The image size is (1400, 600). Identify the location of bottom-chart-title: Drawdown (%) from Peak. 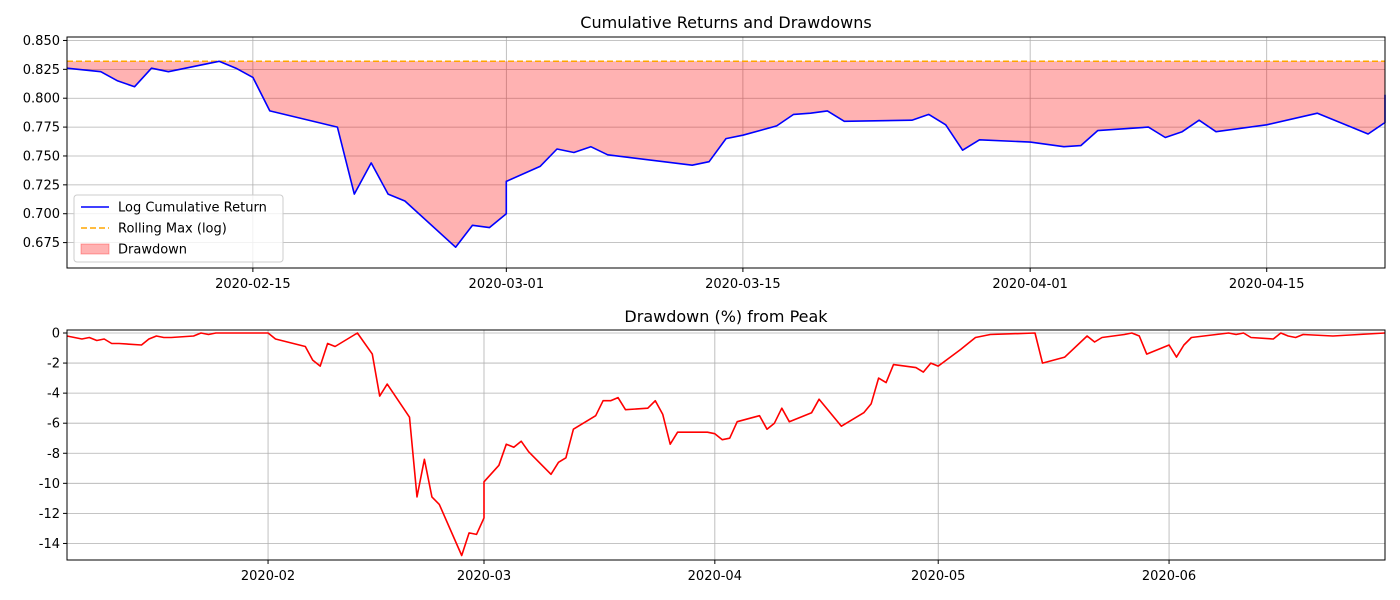
(726, 316).